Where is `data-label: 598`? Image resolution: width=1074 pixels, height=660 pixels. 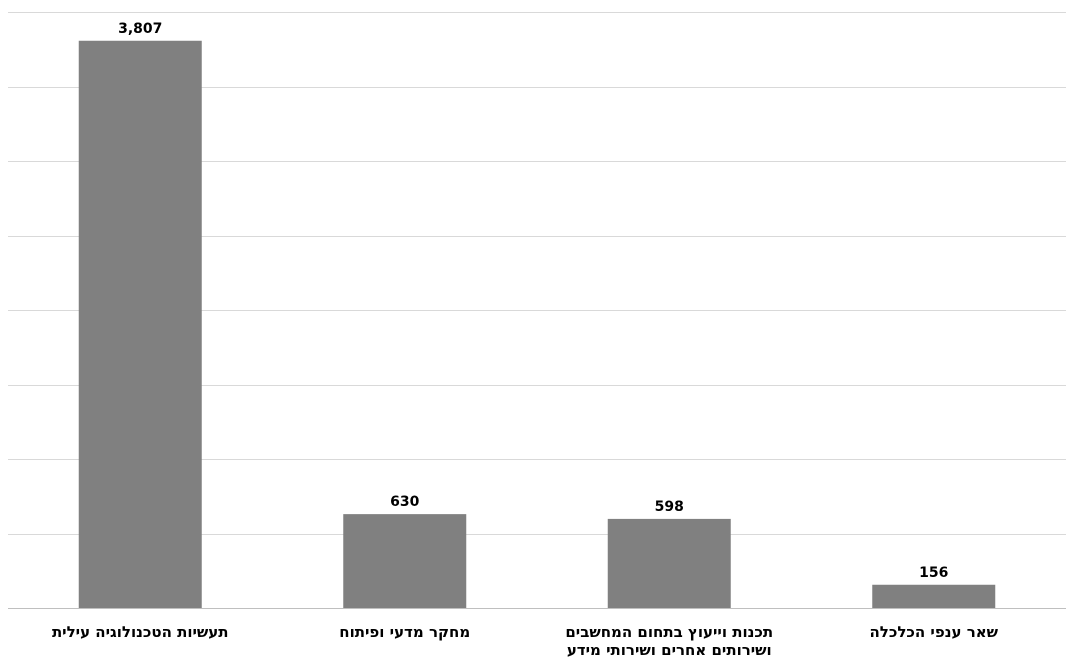
data-label: 598 is located at coordinates (669, 507).